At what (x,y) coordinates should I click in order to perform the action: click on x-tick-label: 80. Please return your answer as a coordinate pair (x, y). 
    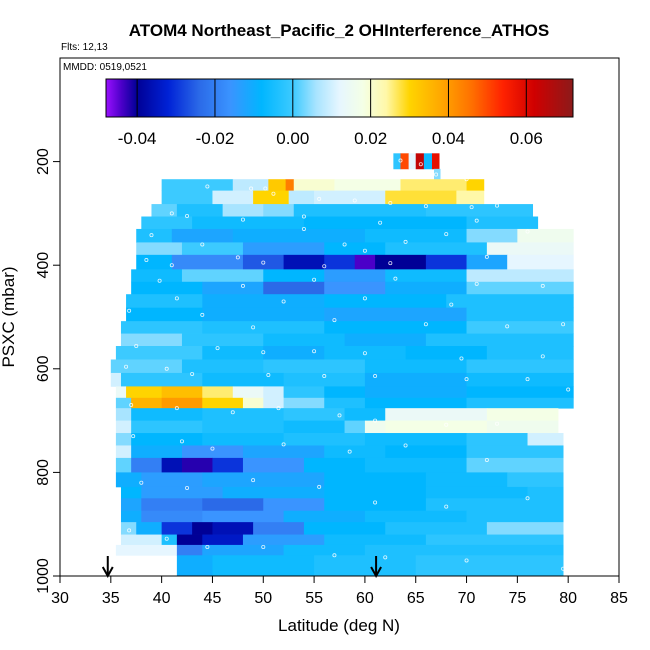
    Looking at the image, I should click on (568, 598).